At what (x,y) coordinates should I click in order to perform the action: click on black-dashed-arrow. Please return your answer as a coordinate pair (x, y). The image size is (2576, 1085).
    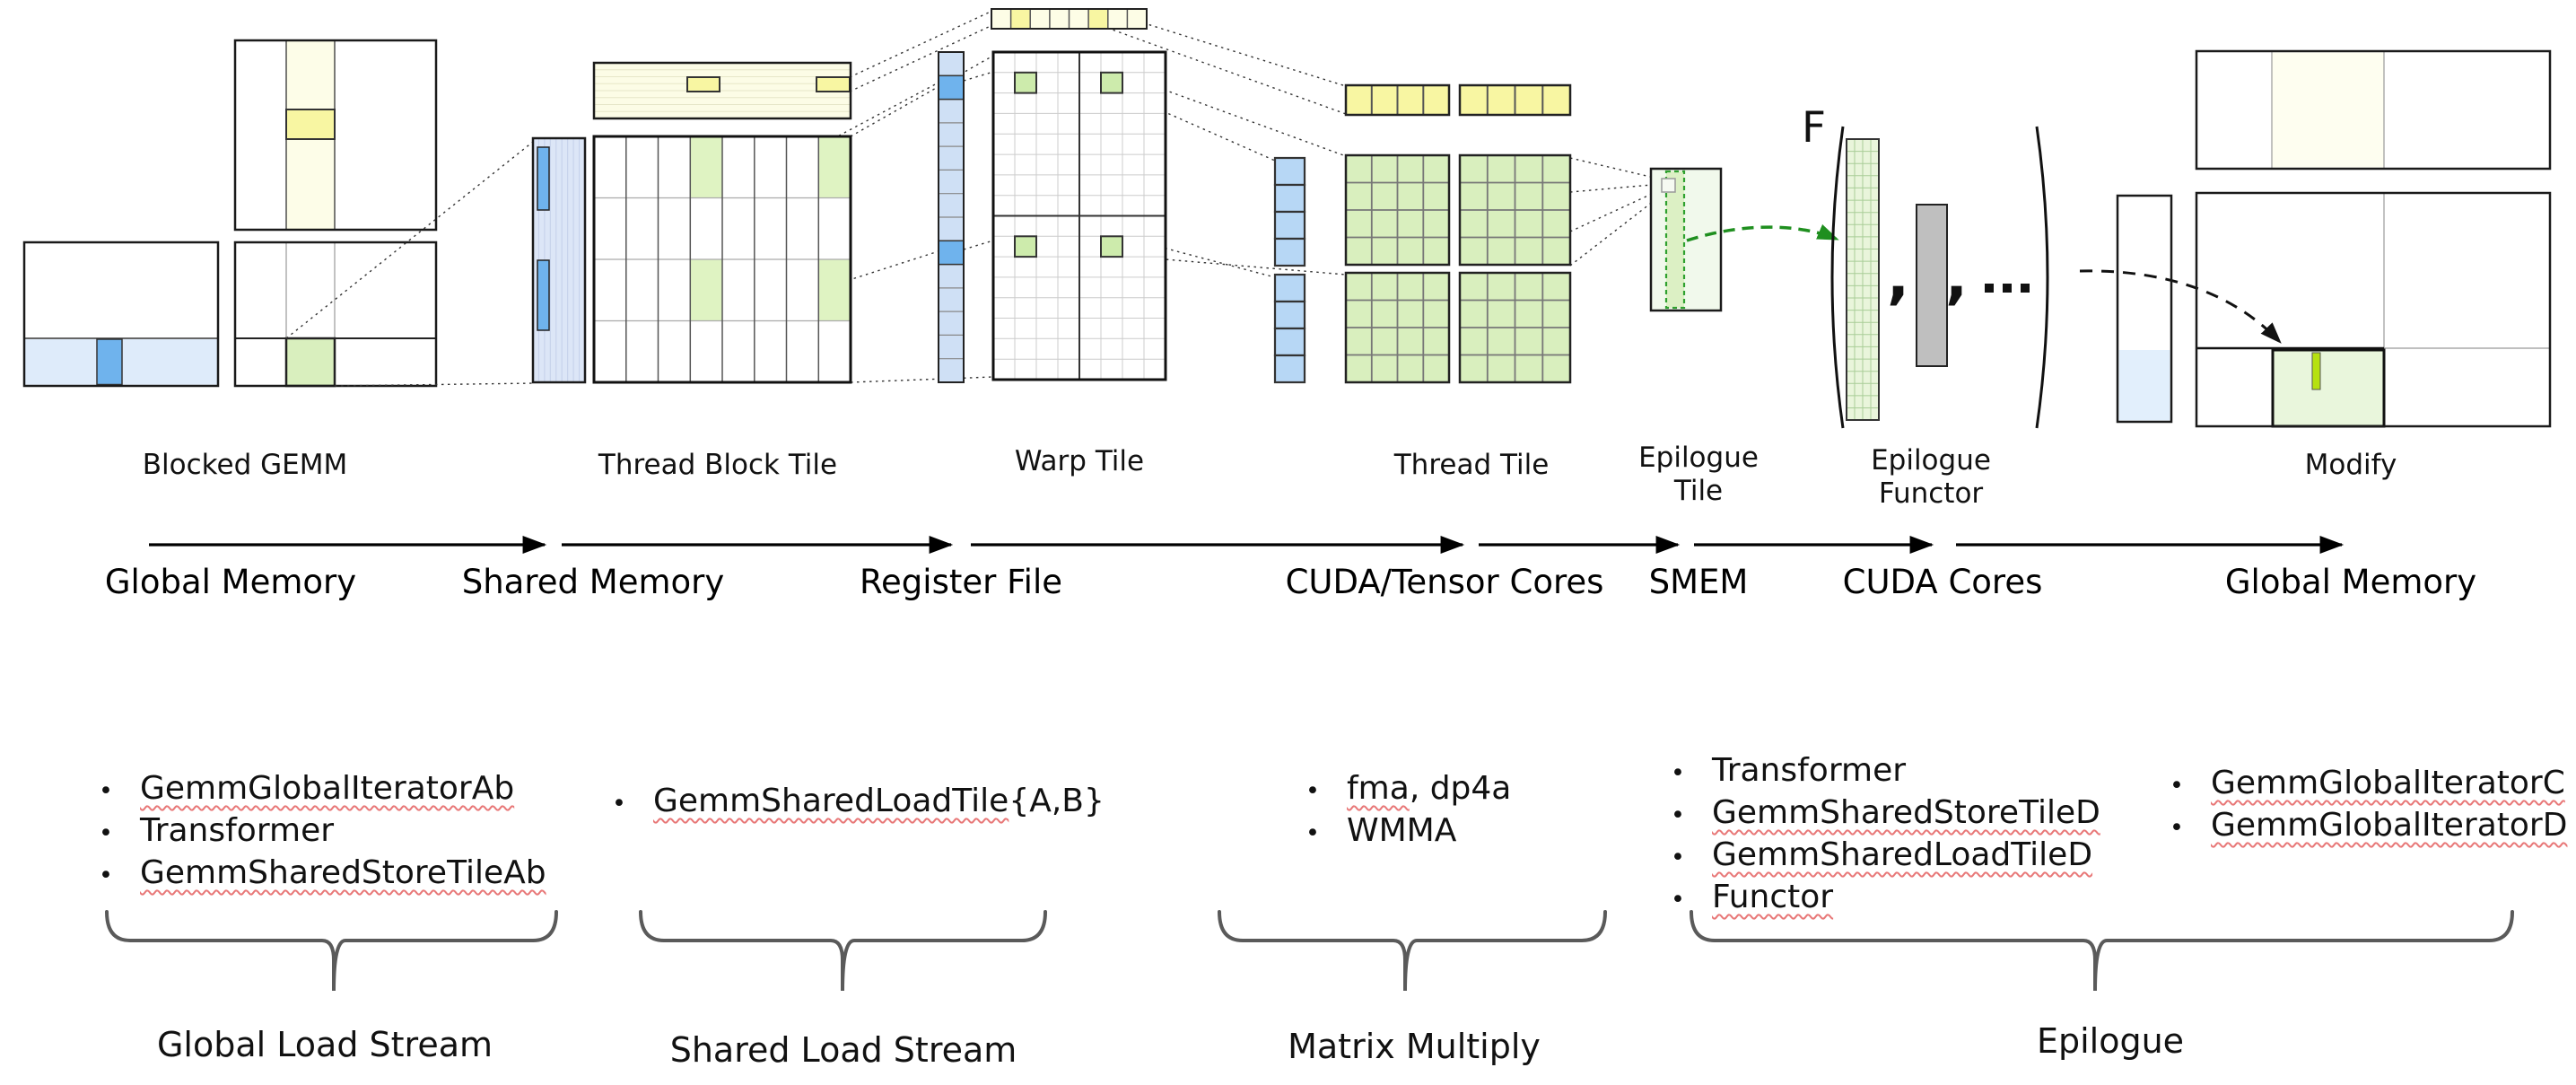
    Looking at the image, I should click on (2180, 307).